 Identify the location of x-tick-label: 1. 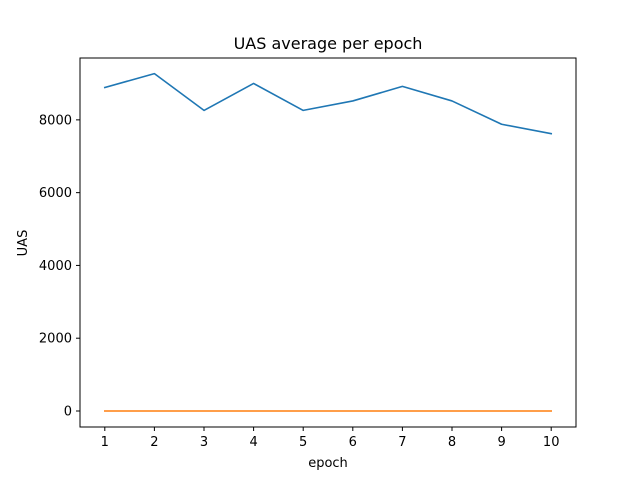
(105, 442).